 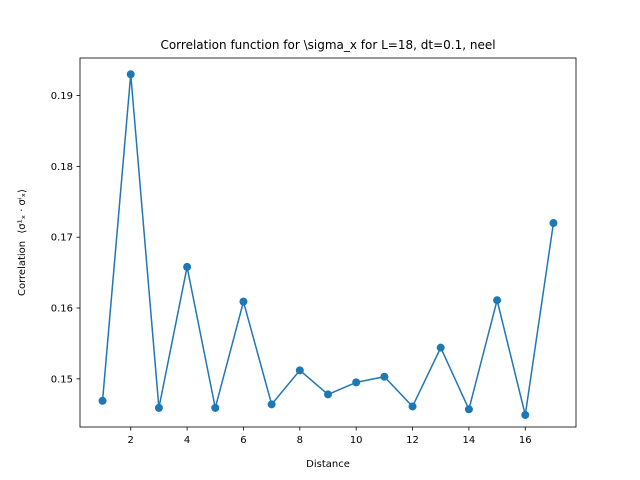 What do you see at coordinates (525, 440) in the screenshot?
I see `x-tick-label: 16` at bounding box center [525, 440].